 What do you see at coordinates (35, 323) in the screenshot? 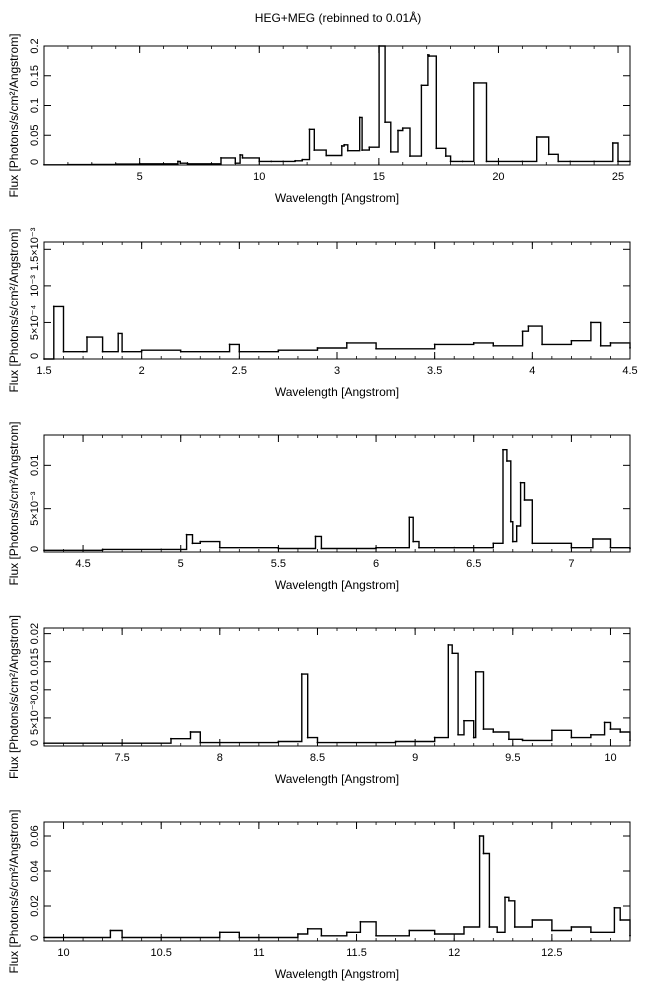
I see `y-tick-label: 5×10⁻⁴` at bounding box center [35, 323].